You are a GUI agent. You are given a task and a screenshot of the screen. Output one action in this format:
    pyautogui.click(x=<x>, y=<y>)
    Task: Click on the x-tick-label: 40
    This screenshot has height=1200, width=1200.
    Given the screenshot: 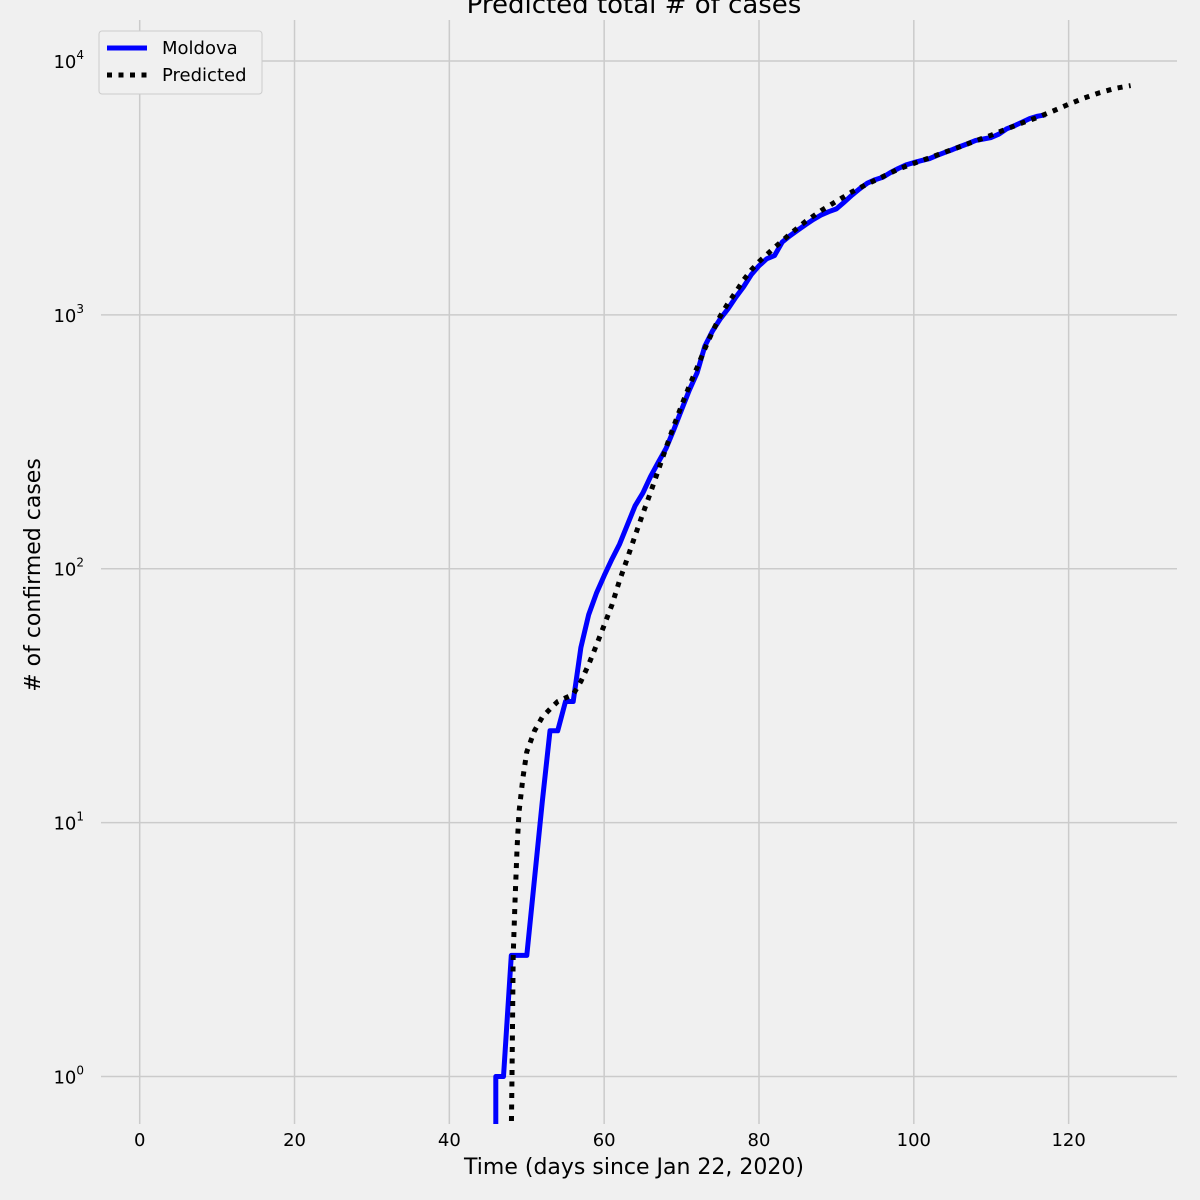 What is the action you would take?
    pyautogui.click(x=449, y=1140)
    